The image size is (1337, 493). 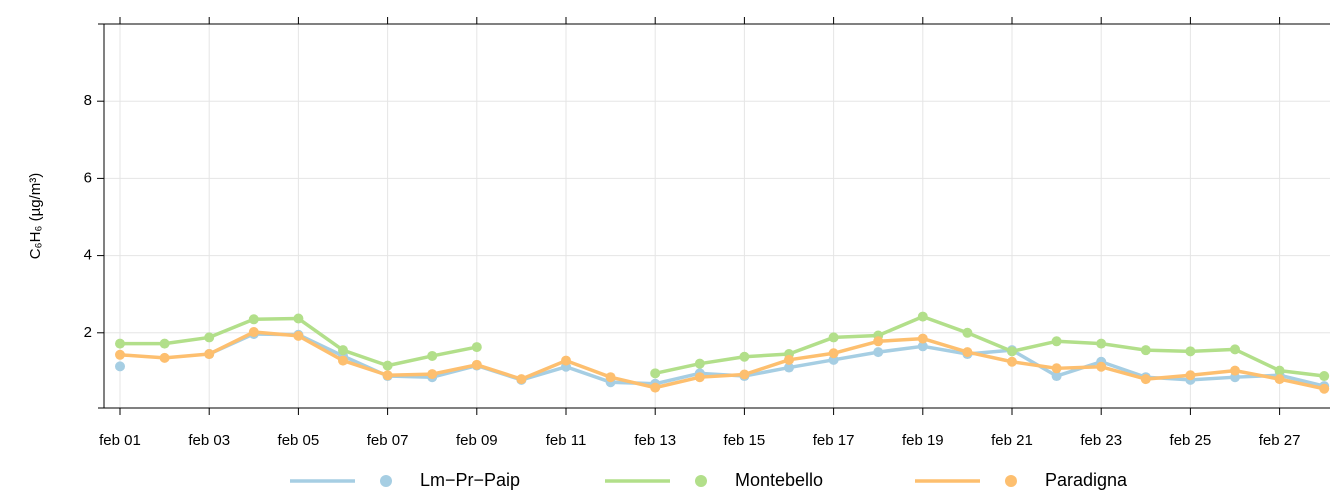 I want to click on series-line, so click(x=722, y=360).